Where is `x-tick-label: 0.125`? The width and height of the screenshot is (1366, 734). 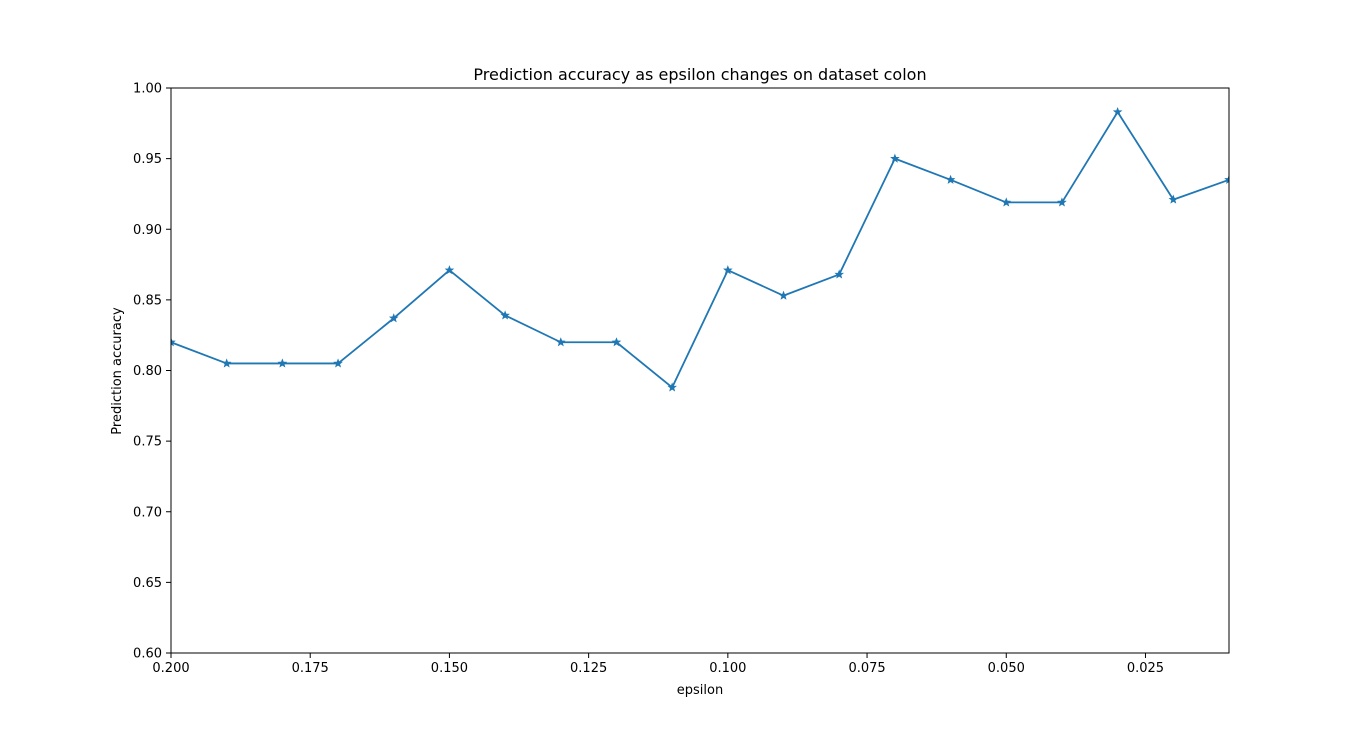 x-tick-label: 0.125 is located at coordinates (588, 668).